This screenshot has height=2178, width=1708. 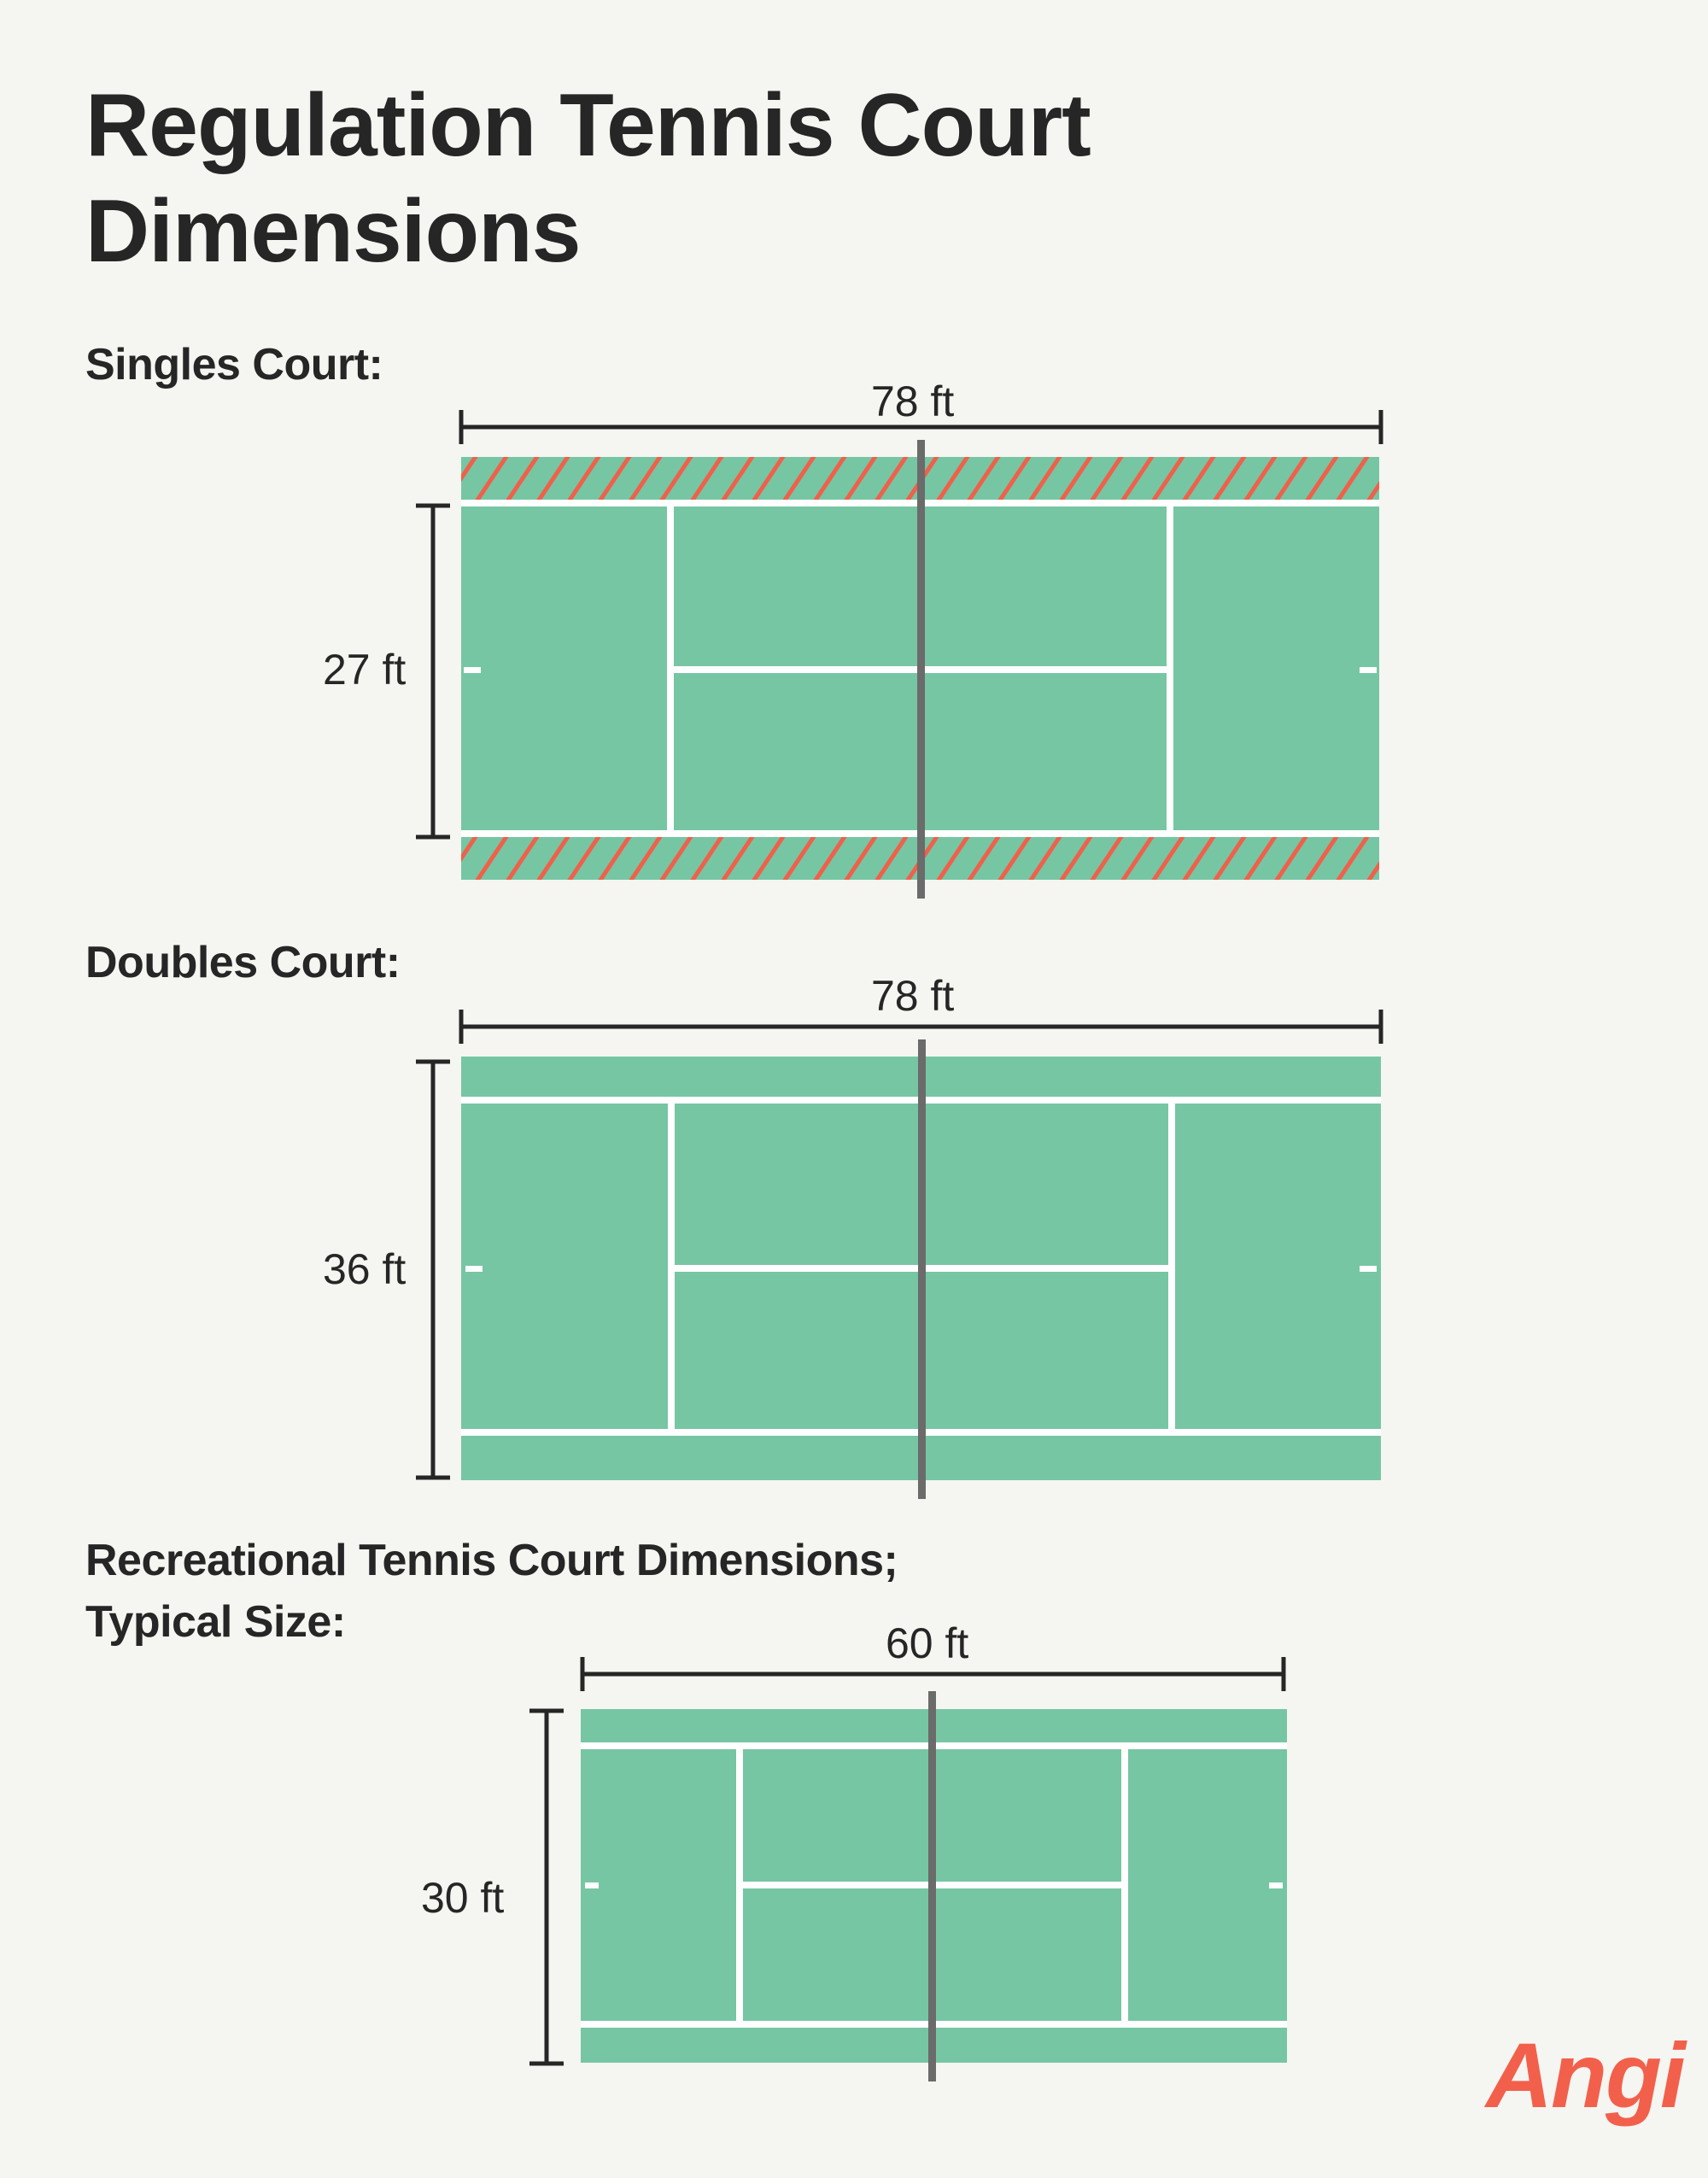 What do you see at coordinates (921, 669) in the screenshot?
I see `singles-net` at bounding box center [921, 669].